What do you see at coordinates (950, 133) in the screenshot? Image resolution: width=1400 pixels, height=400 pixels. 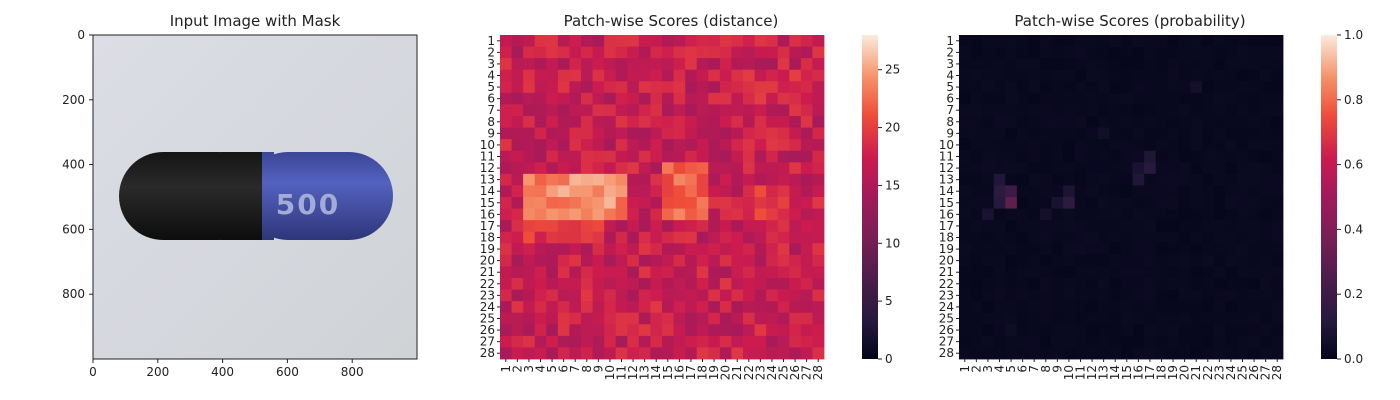 I see `row-tick-label: 9` at bounding box center [950, 133].